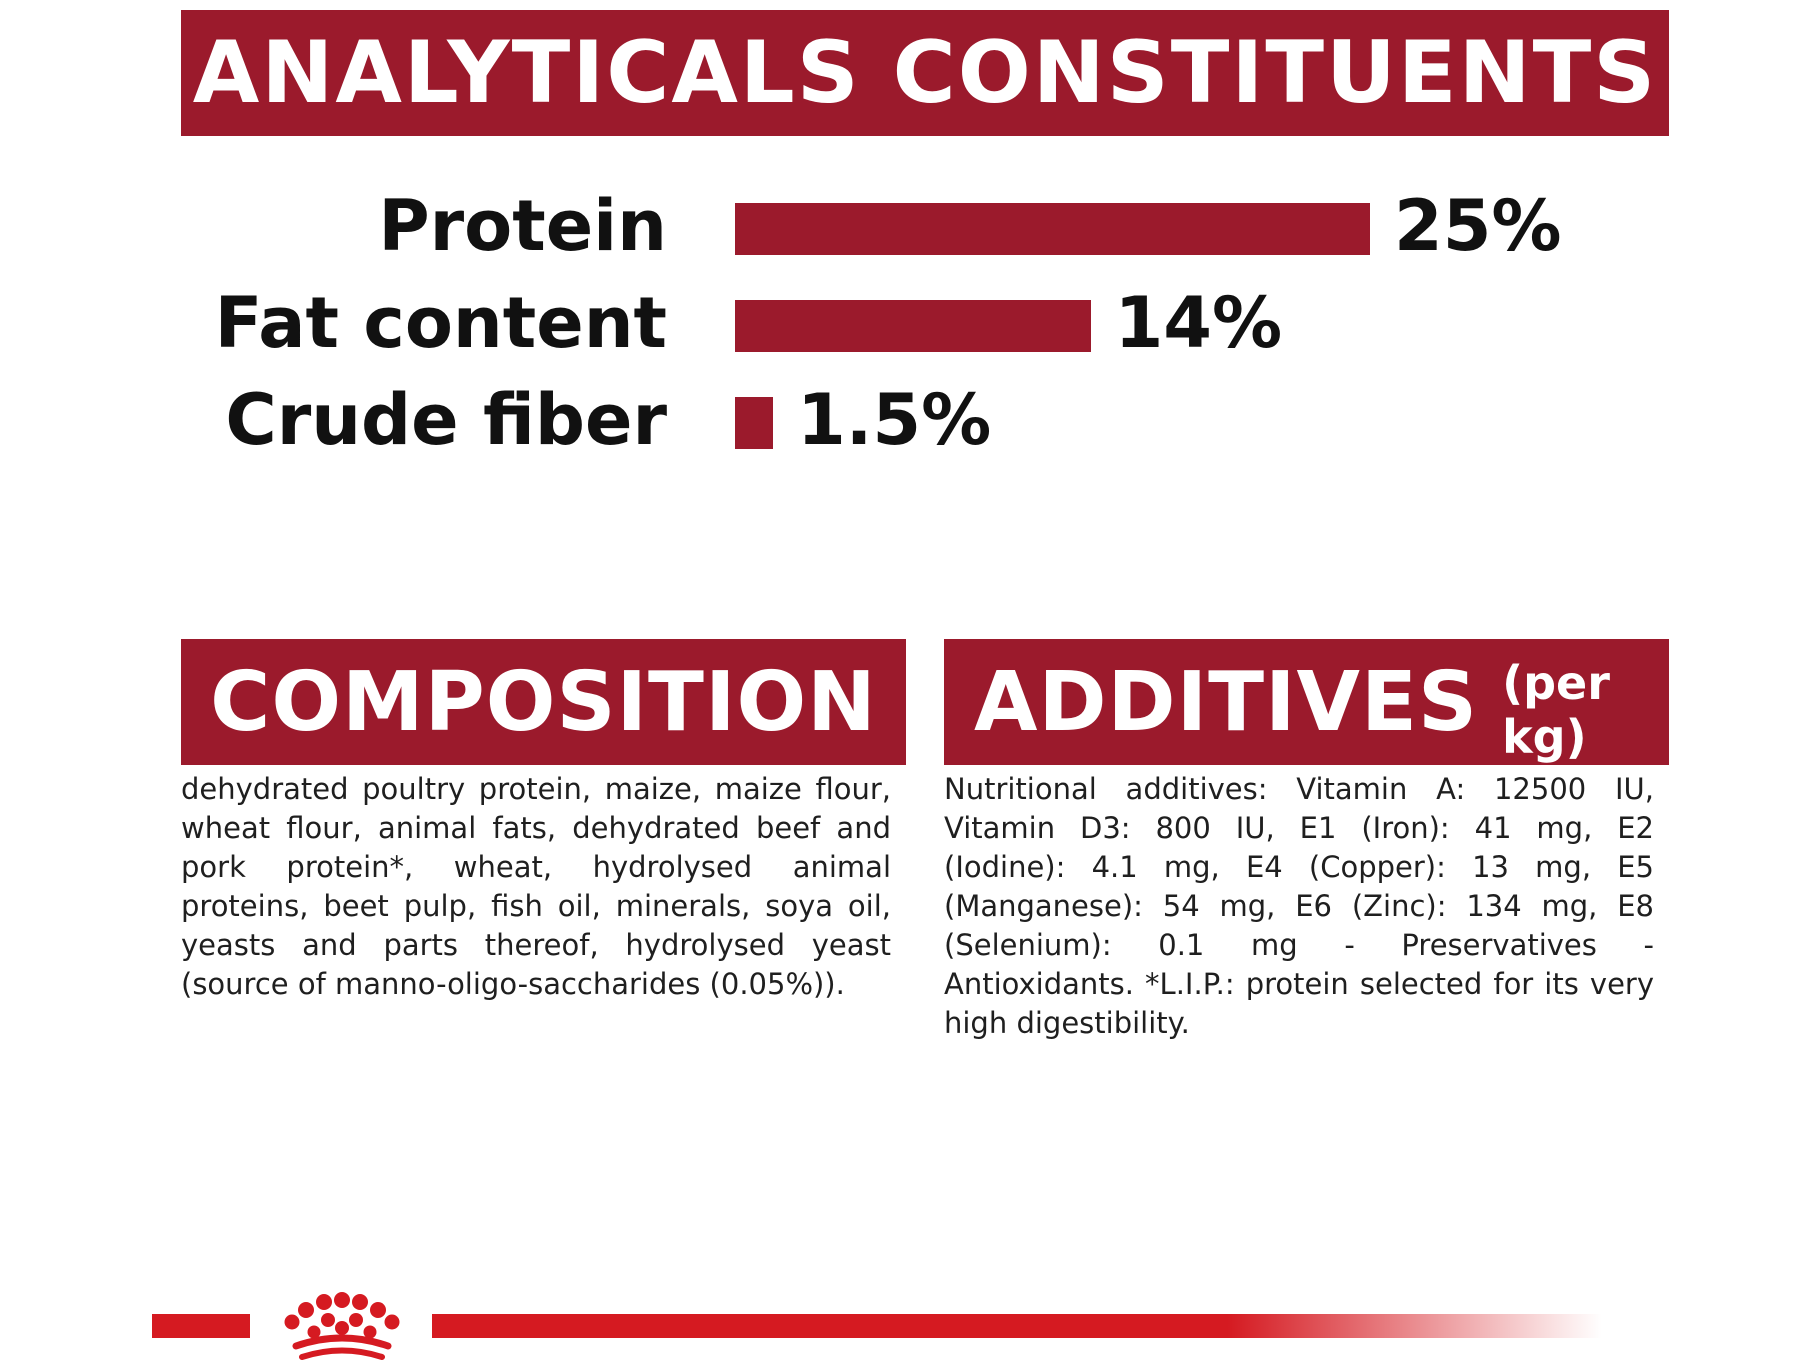 The height and width of the screenshot is (1362, 1817). I want to click on fat-content-row: Fat content 14%, so click(908, 323).